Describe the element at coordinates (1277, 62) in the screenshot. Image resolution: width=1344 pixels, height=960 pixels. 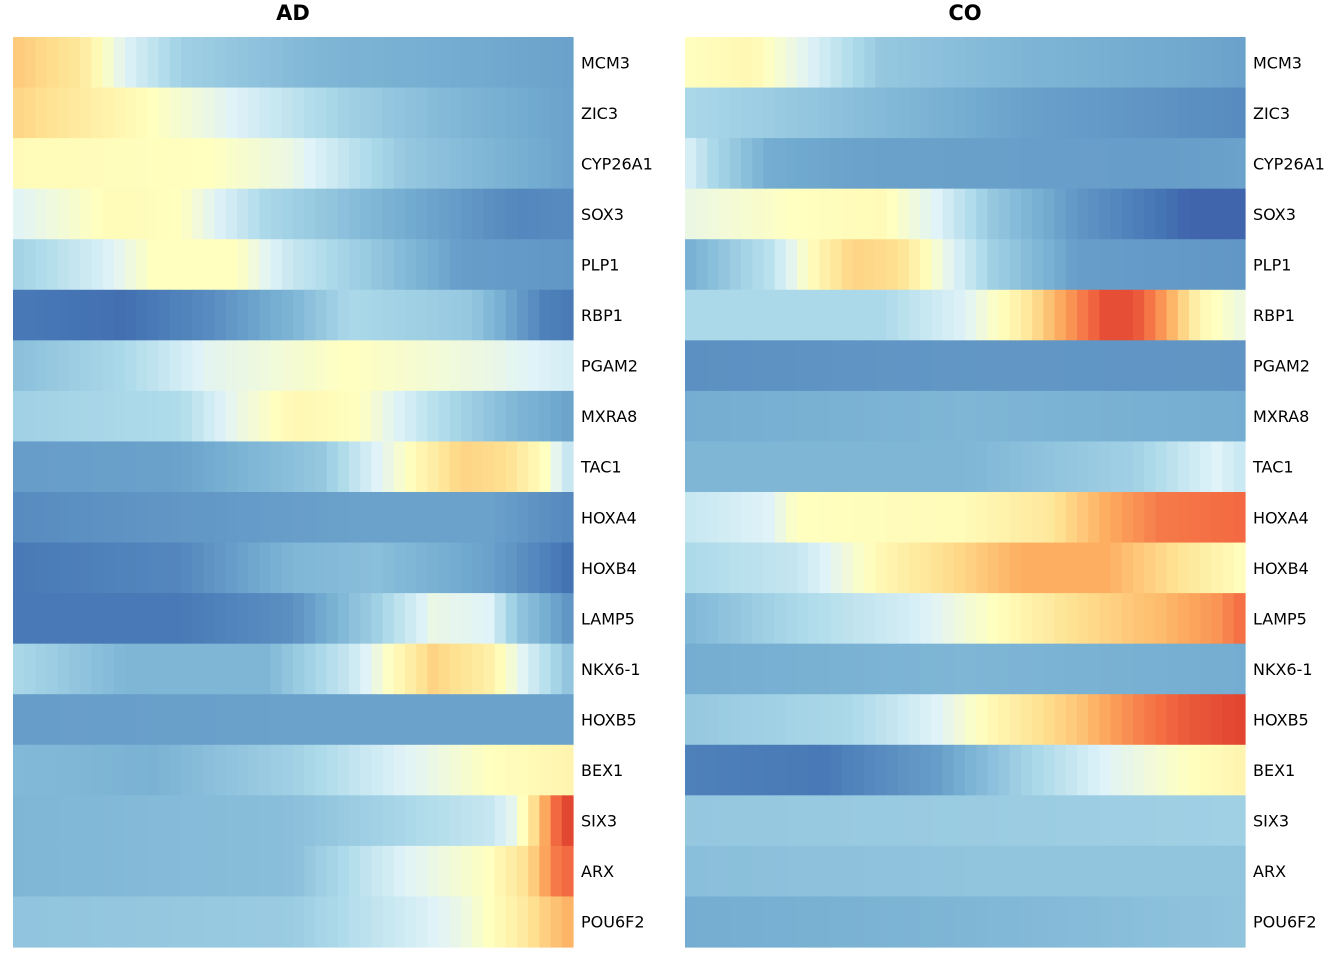
I see `gene-label-co-mcm3: MCM3` at that location.